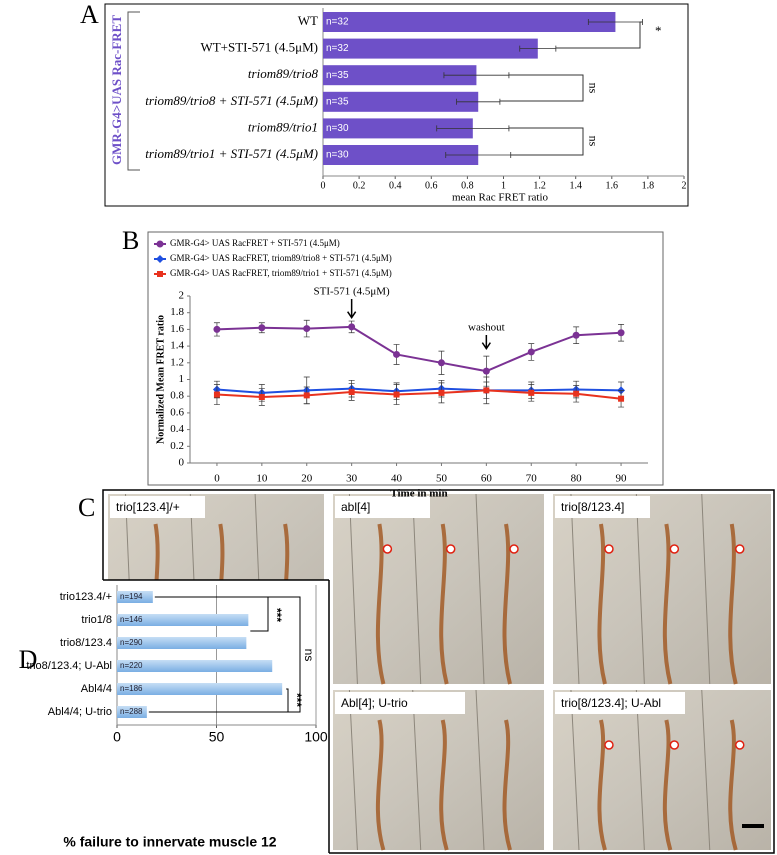  What do you see at coordinates (133, 91) in the screenshot?
I see `bracket` at bounding box center [133, 91].